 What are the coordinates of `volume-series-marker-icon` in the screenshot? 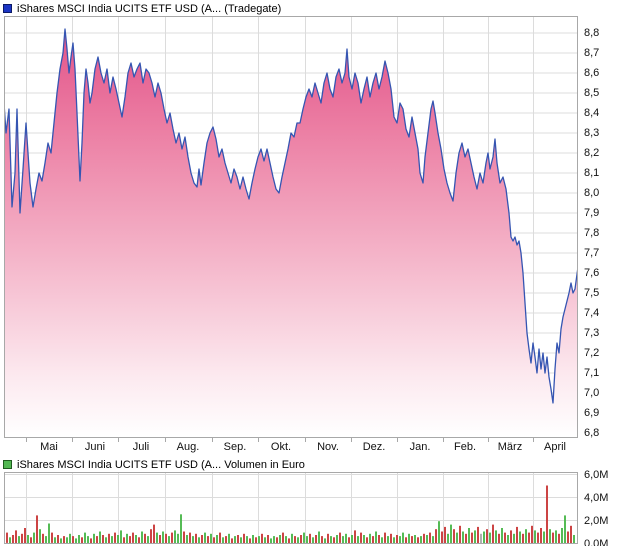 It's located at (7, 464).